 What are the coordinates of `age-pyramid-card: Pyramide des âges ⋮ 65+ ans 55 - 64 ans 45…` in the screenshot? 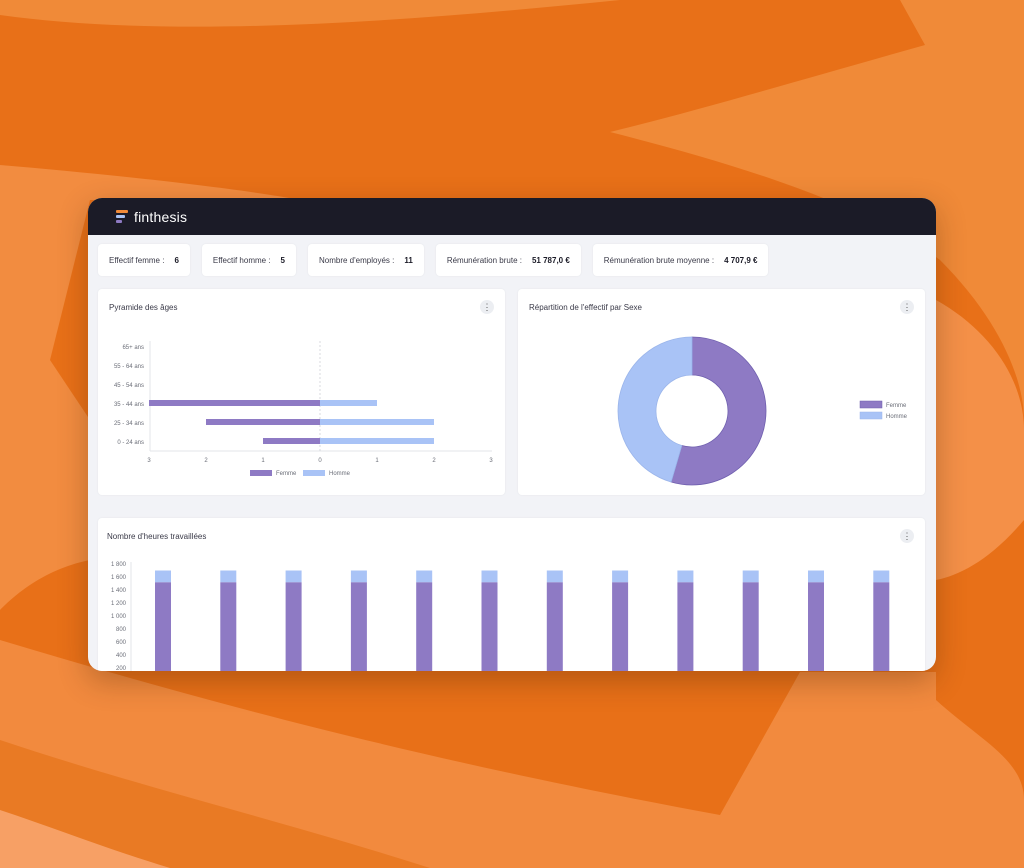 It's located at (301, 392).